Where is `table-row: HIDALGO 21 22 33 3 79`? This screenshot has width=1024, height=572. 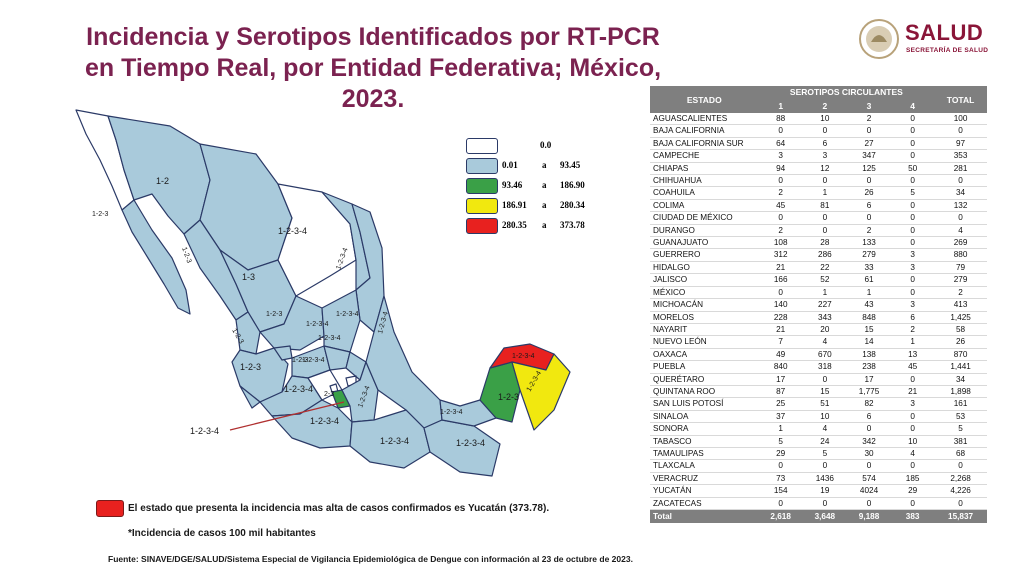
table-row: HIDALGO 21 22 33 3 79 is located at coordinates (818, 268).